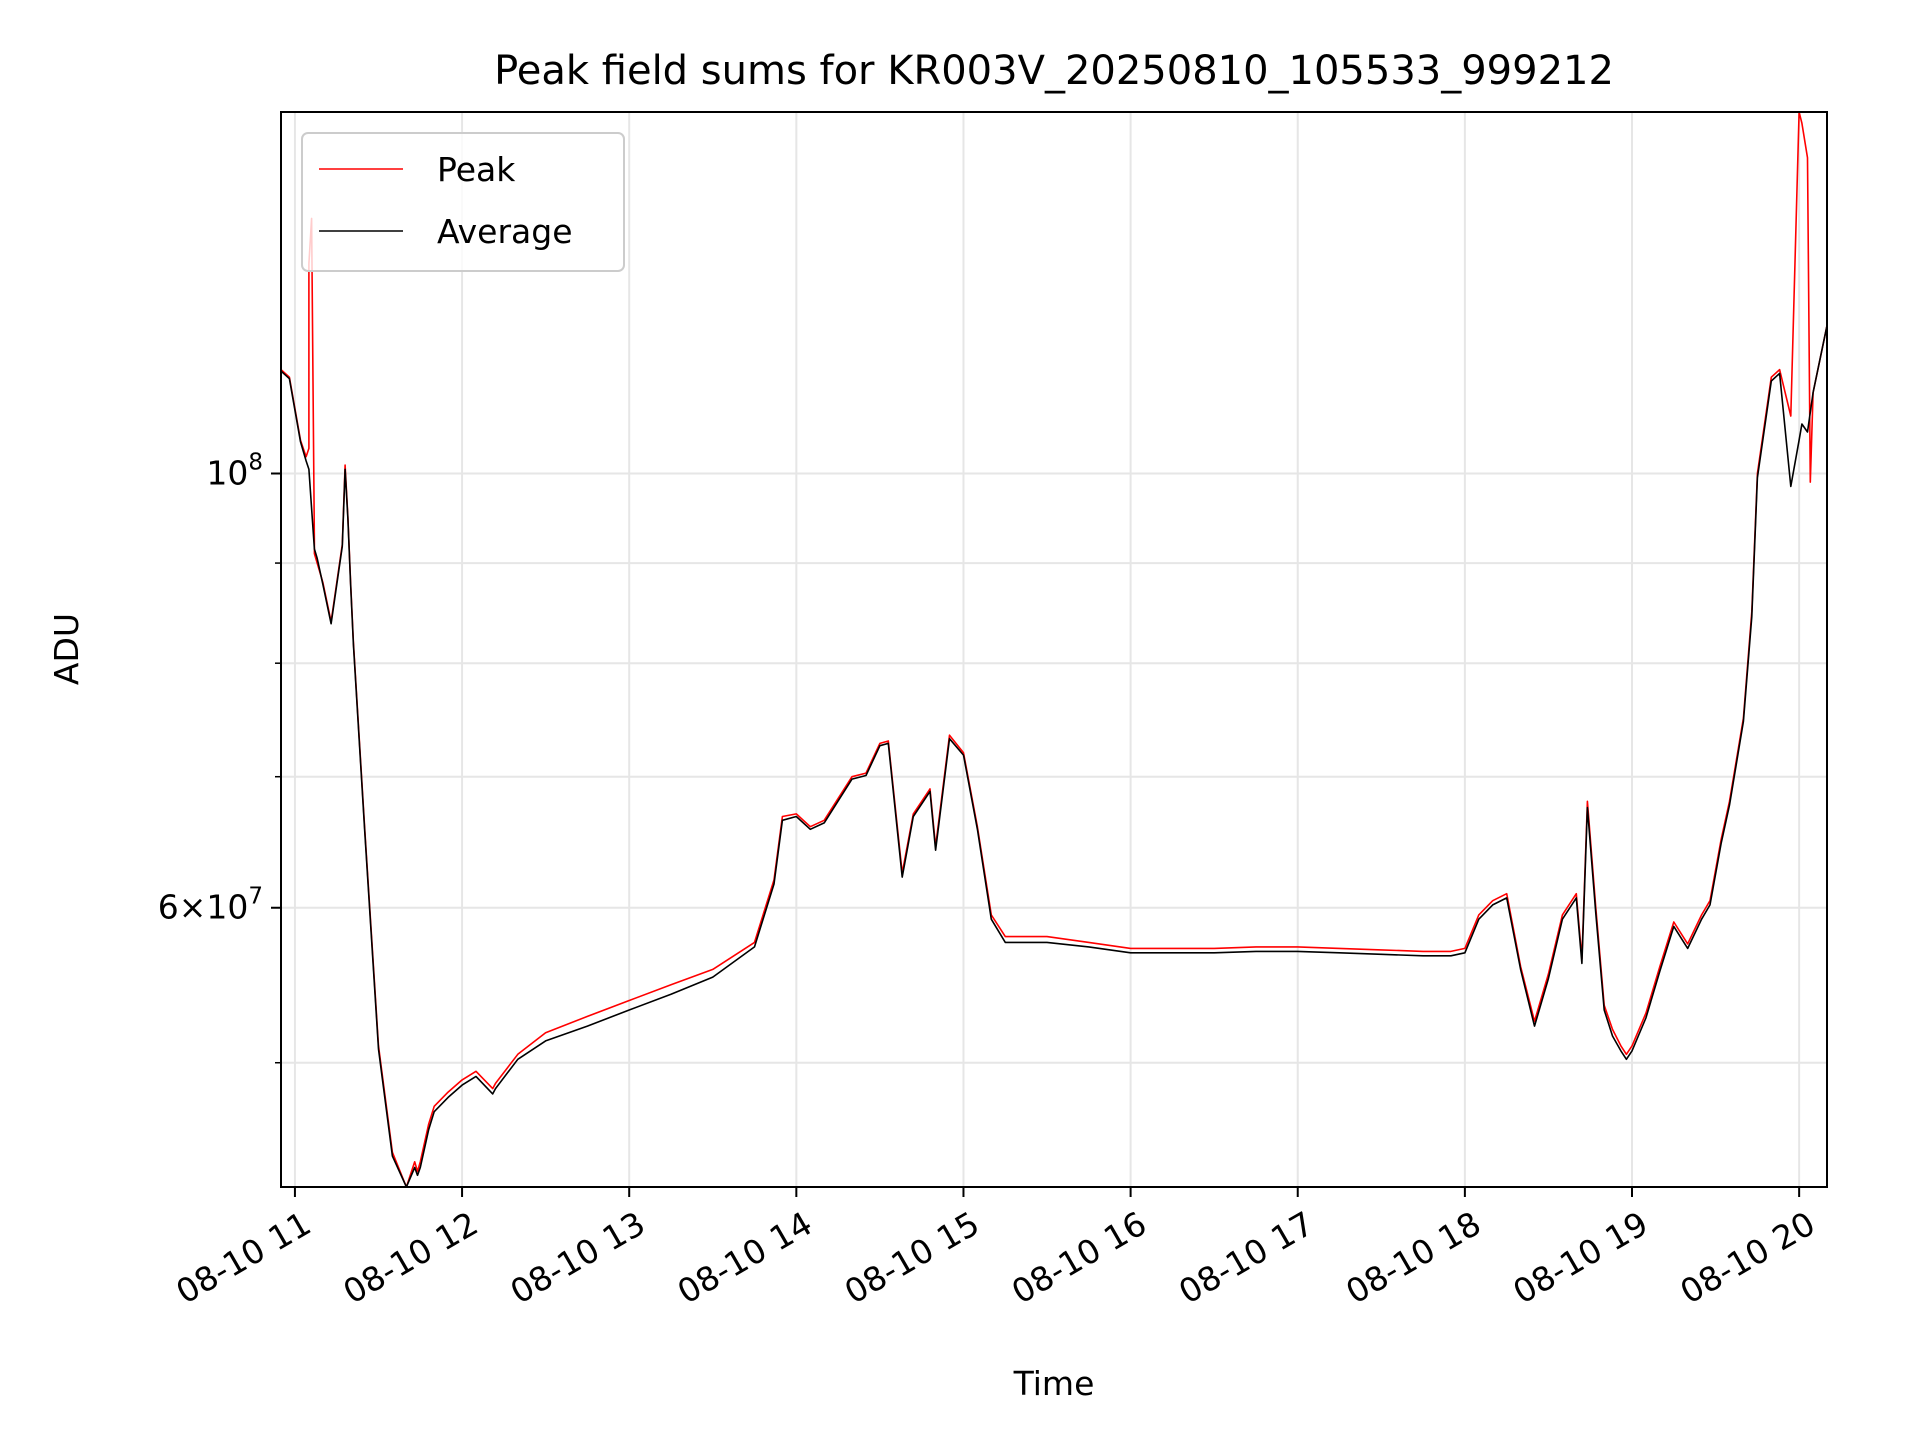  What do you see at coordinates (234, 471) in the screenshot?
I see `y-tick-label: 108` at bounding box center [234, 471].